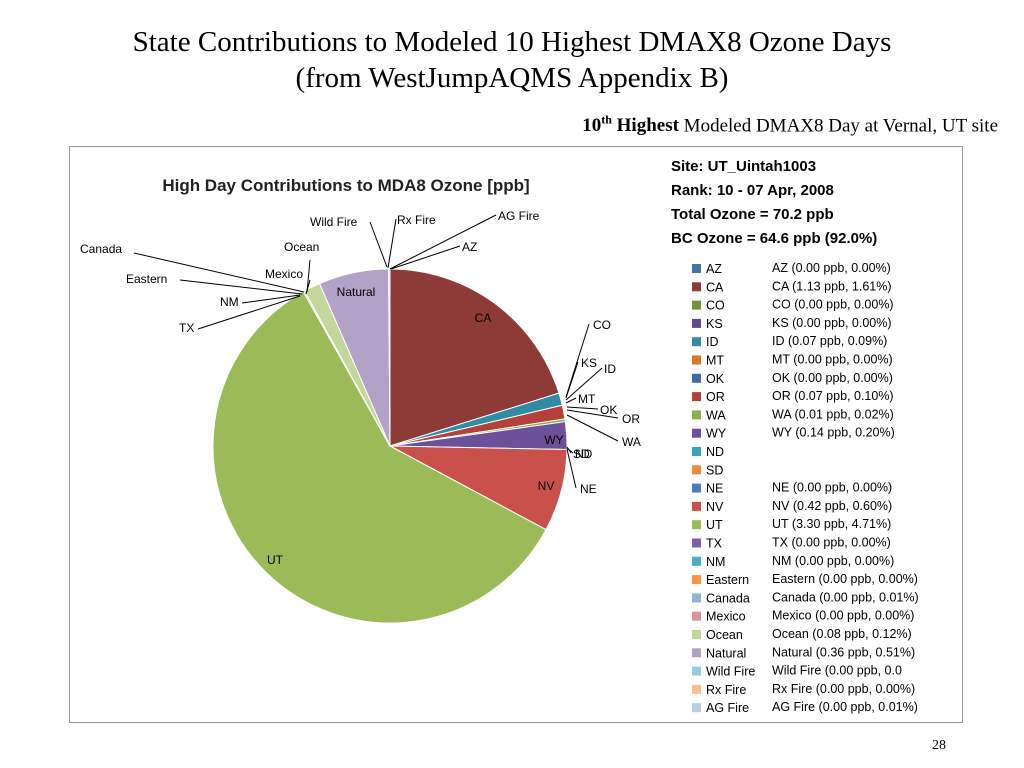 This screenshot has width=1024, height=768. What do you see at coordinates (715, 397) in the screenshot?
I see `legend-label-or: OR` at bounding box center [715, 397].